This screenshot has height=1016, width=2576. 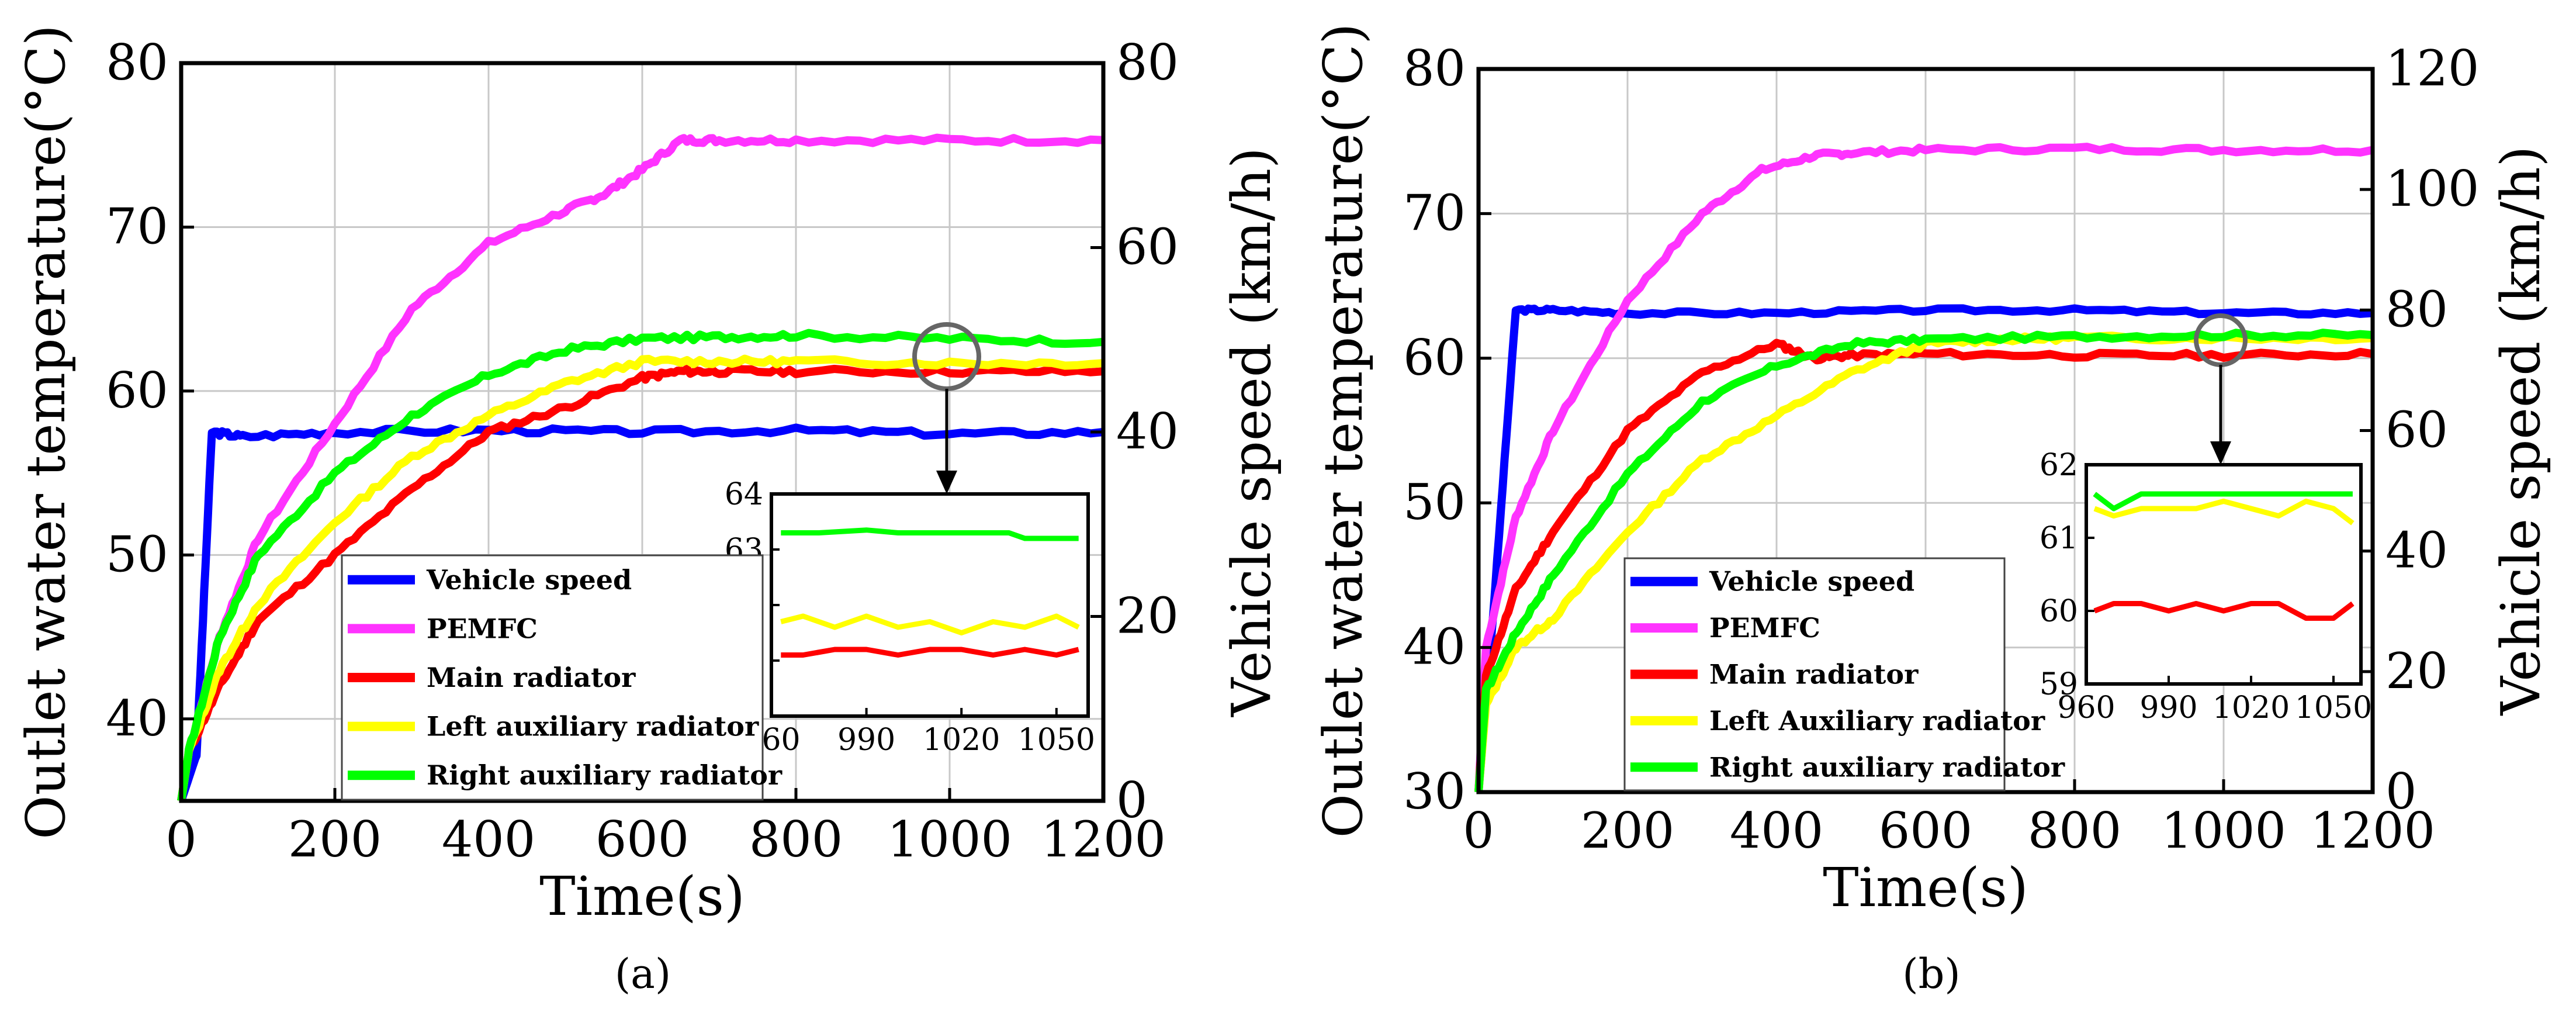 What do you see at coordinates (744, 494) in the screenshot?
I see `inset-y-tick-label: 64` at bounding box center [744, 494].